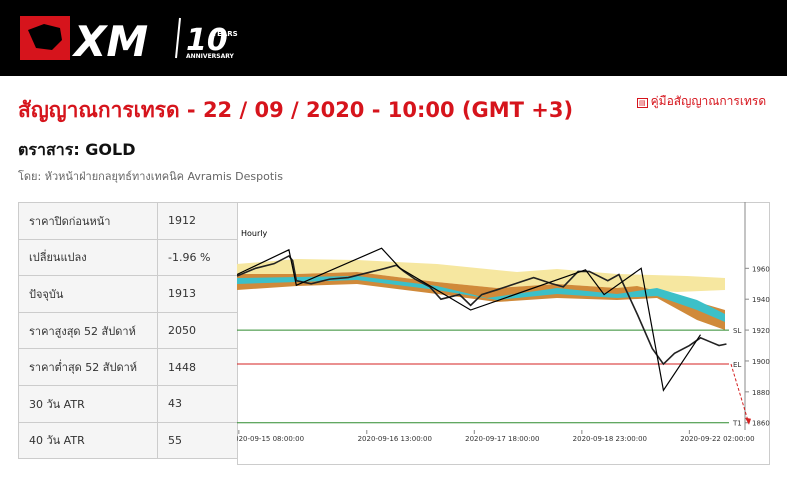 This screenshot has width=787, height=480. I want to click on cell-value: 1448, so click(197, 367).